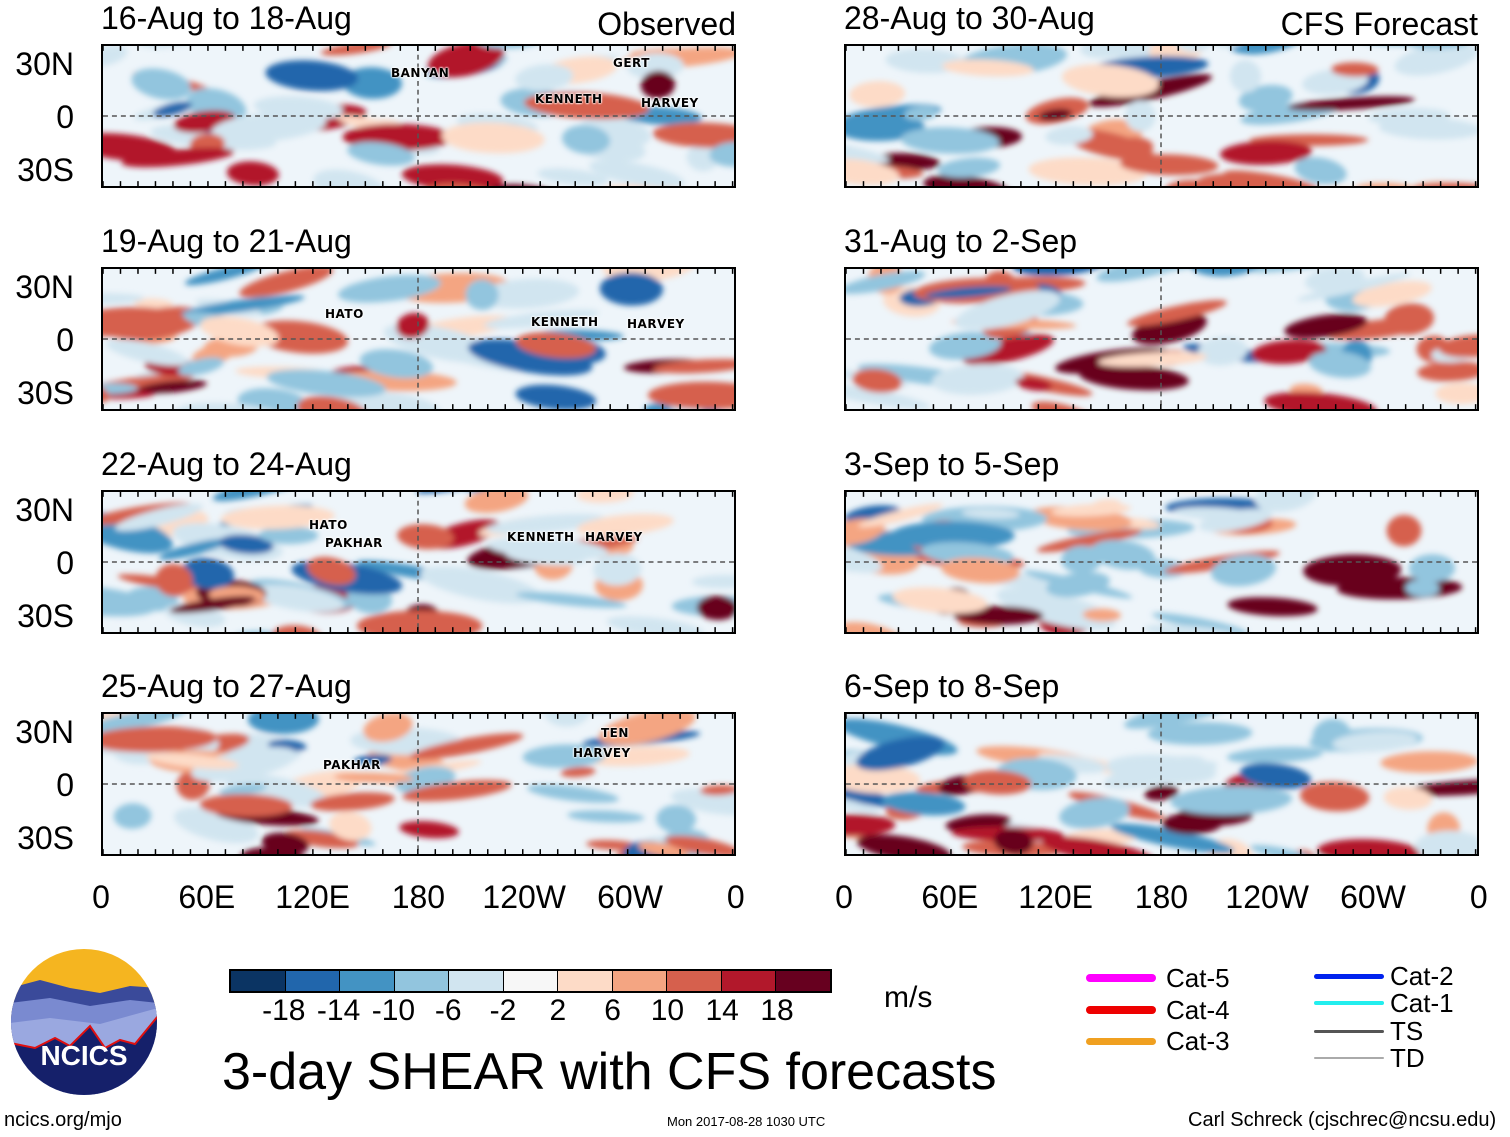  What do you see at coordinates (612, 1010) in the screenshot?
I see `colorbar-label: 6` at bounding box center [612, 1010].